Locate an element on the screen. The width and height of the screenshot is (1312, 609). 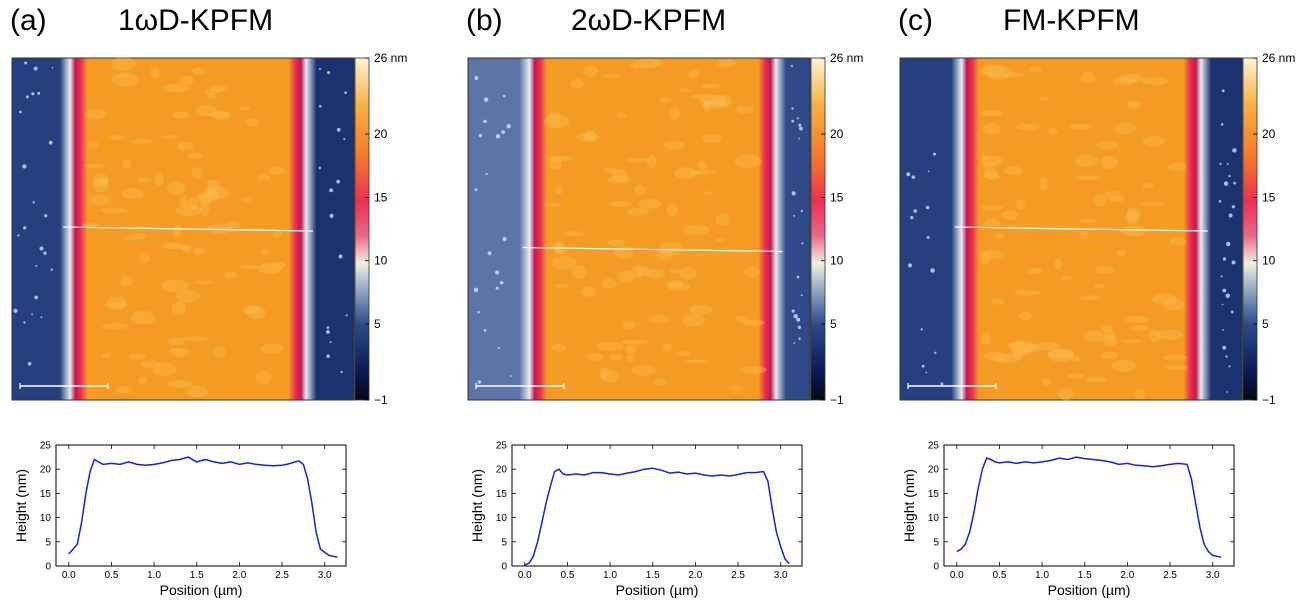
panel-label: (a) is located at coordinates (28, 20).